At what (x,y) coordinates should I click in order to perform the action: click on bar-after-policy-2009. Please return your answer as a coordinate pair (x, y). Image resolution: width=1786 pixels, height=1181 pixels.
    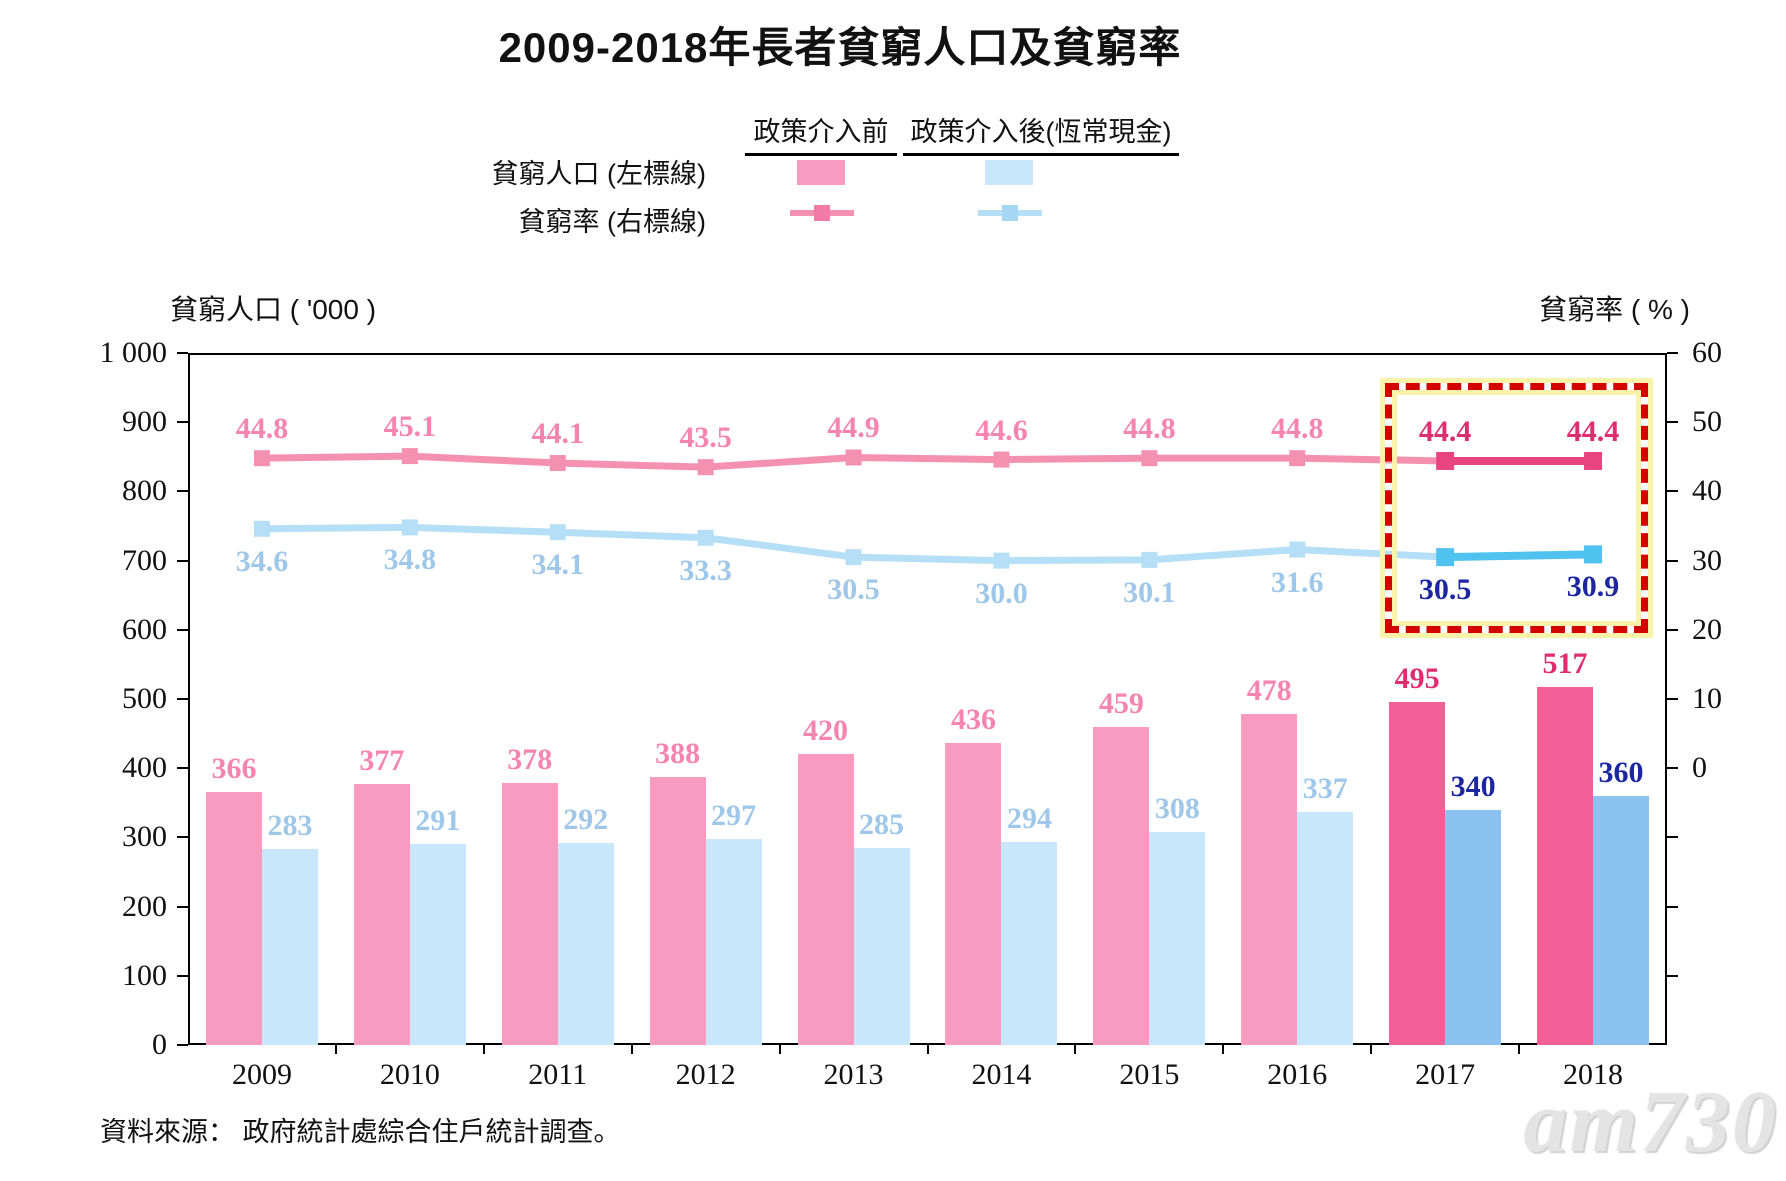
    Looking at the image, I should click on (289, 947).